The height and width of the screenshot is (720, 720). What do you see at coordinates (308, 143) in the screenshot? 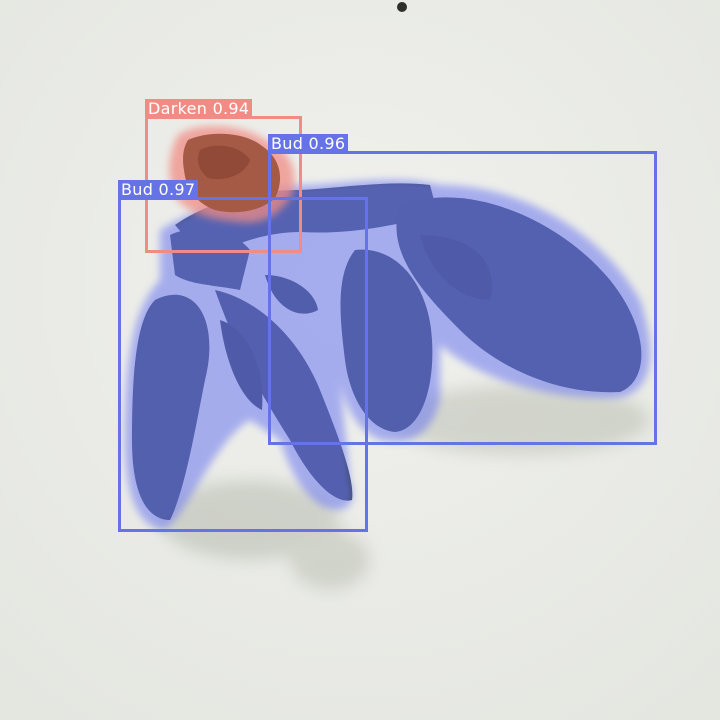
I see `detection-label-bud-right: Bud 0.96` at bounding box center [308, 143].